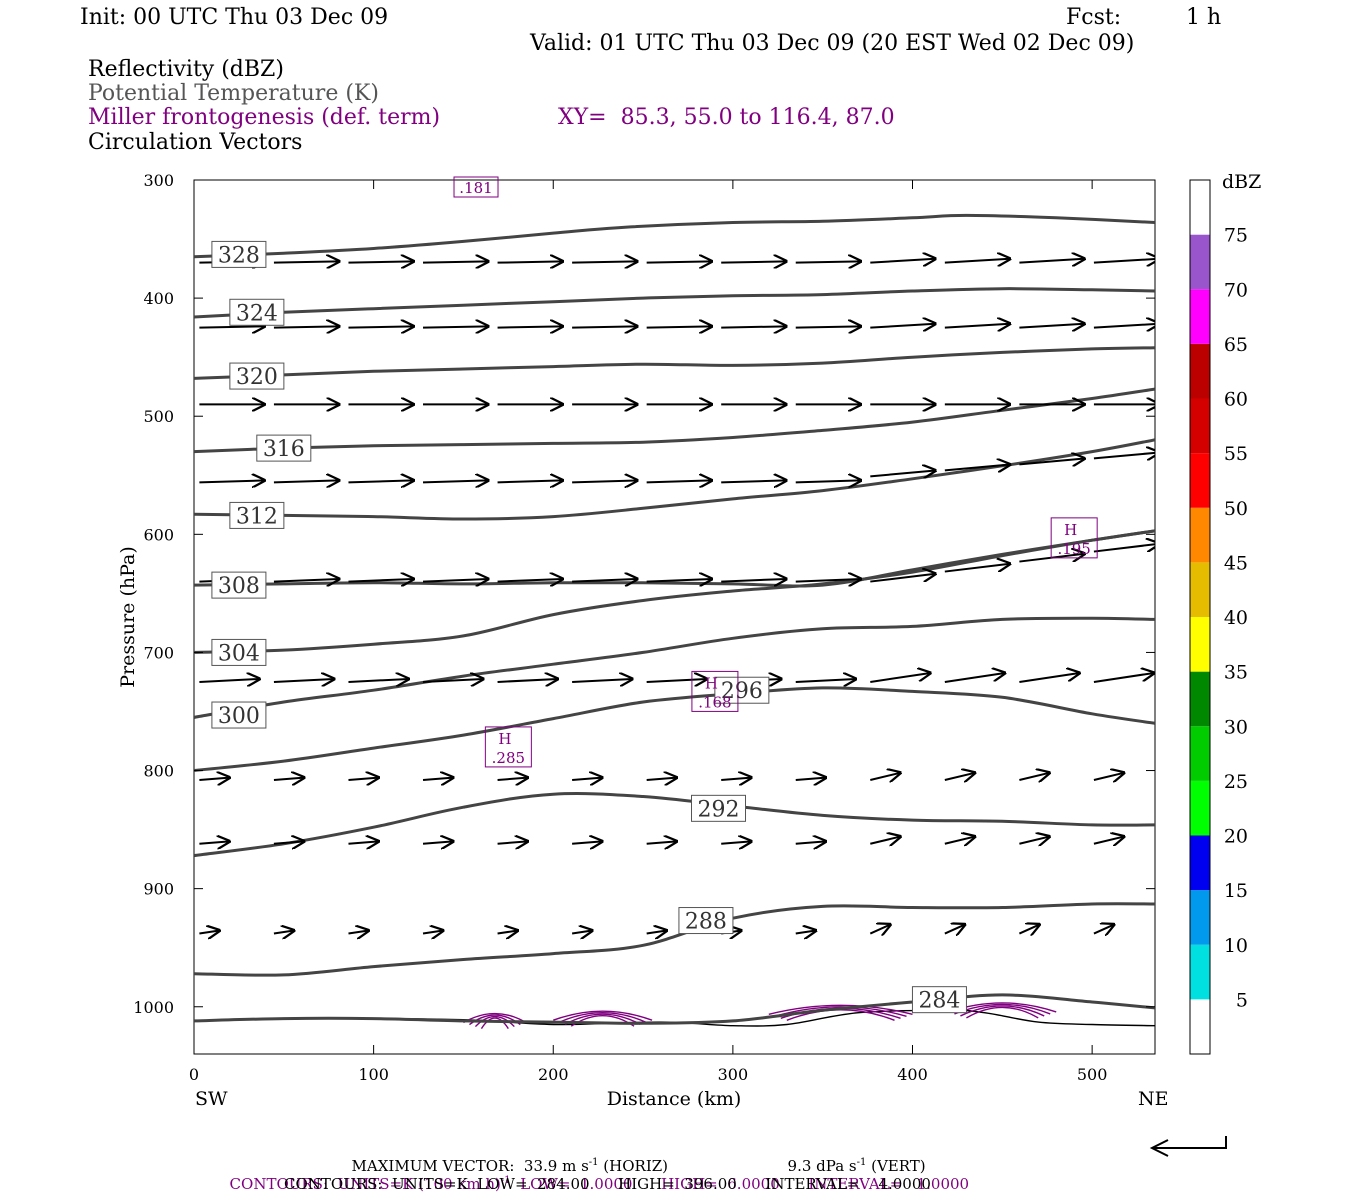 The height and width of the screenshot is (1200, 1350). I want to click on colorbar-tick-label: 15, so click(1236, 891).